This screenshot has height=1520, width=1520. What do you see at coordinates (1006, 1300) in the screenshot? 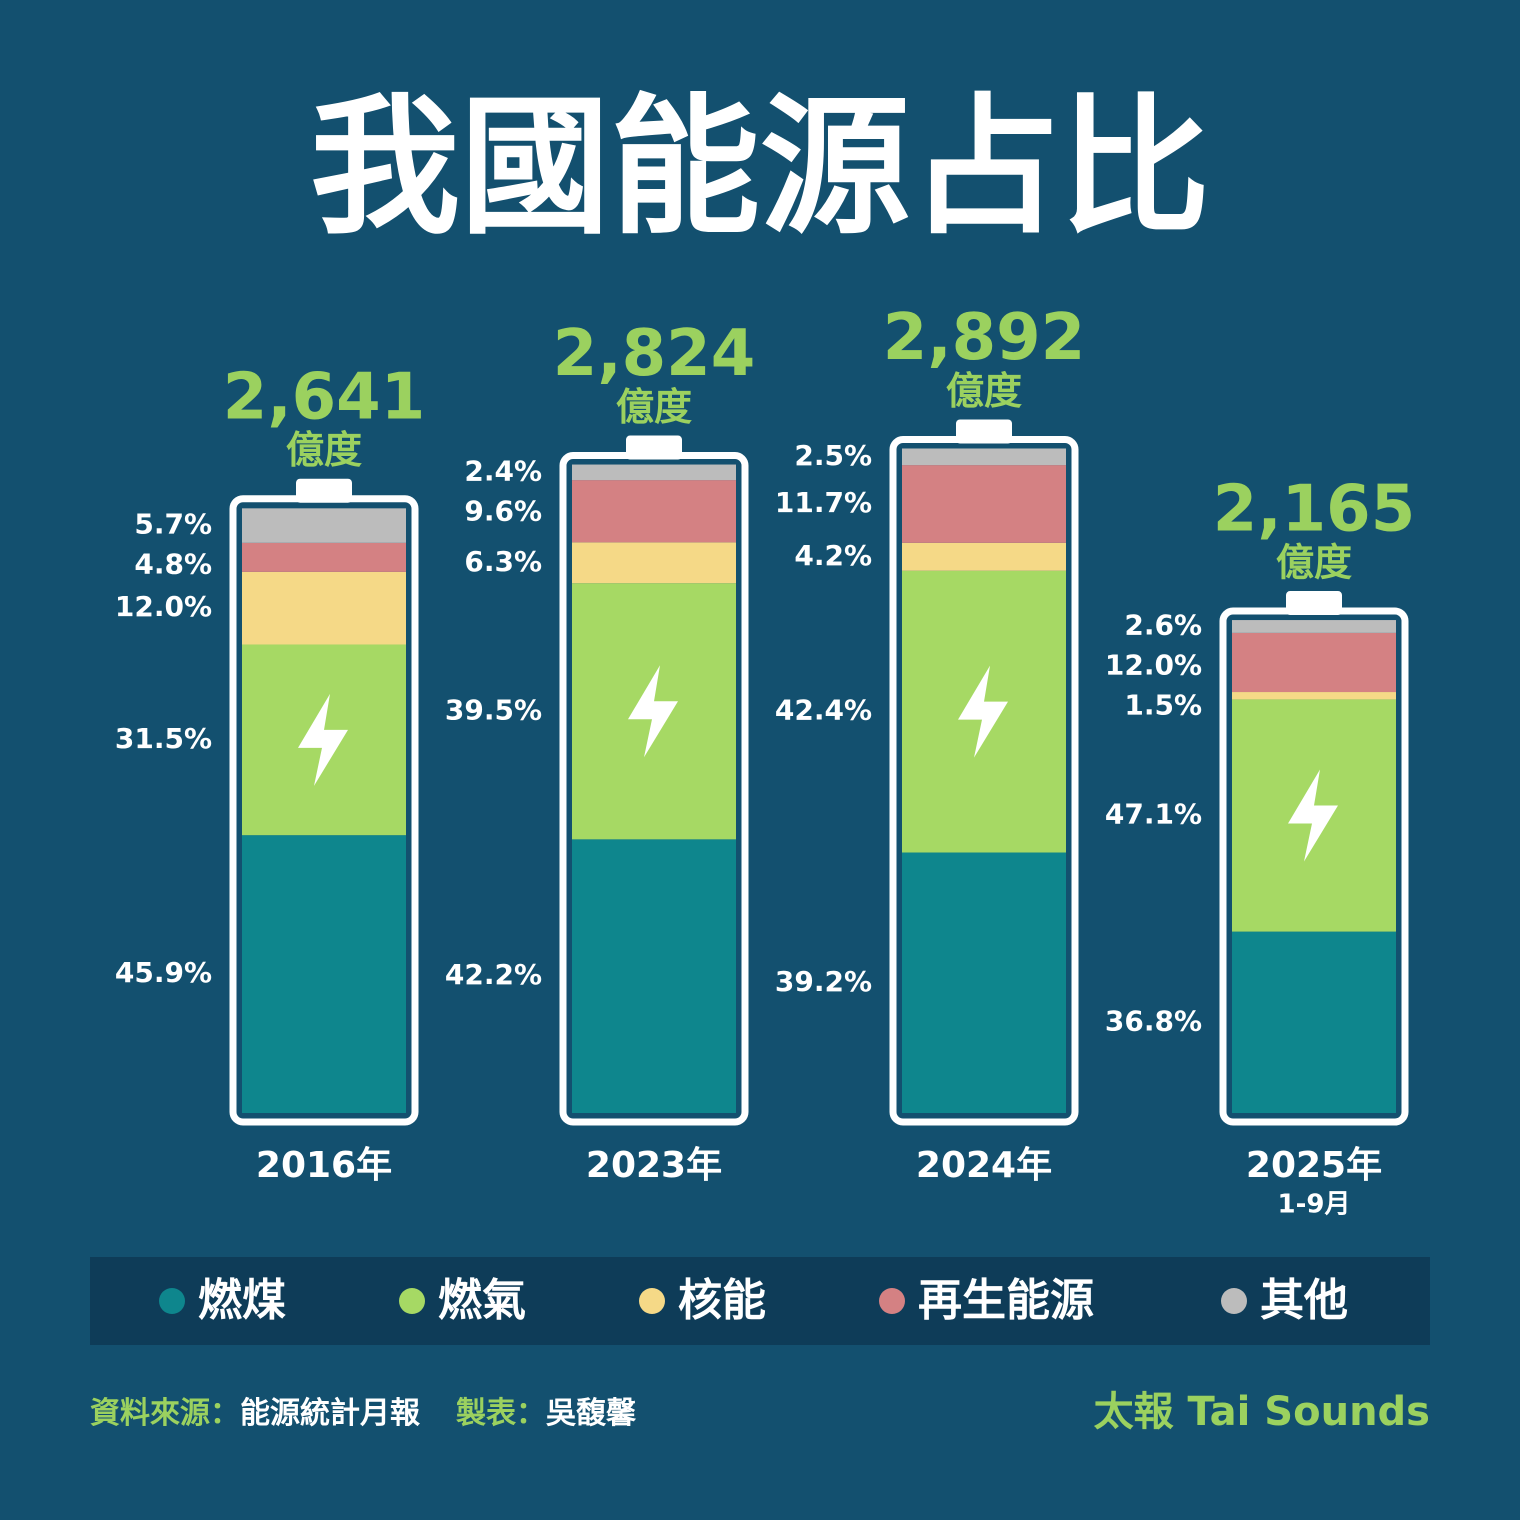
I see `legend-label: 再生能源` at bounding box center [1006, 1300].